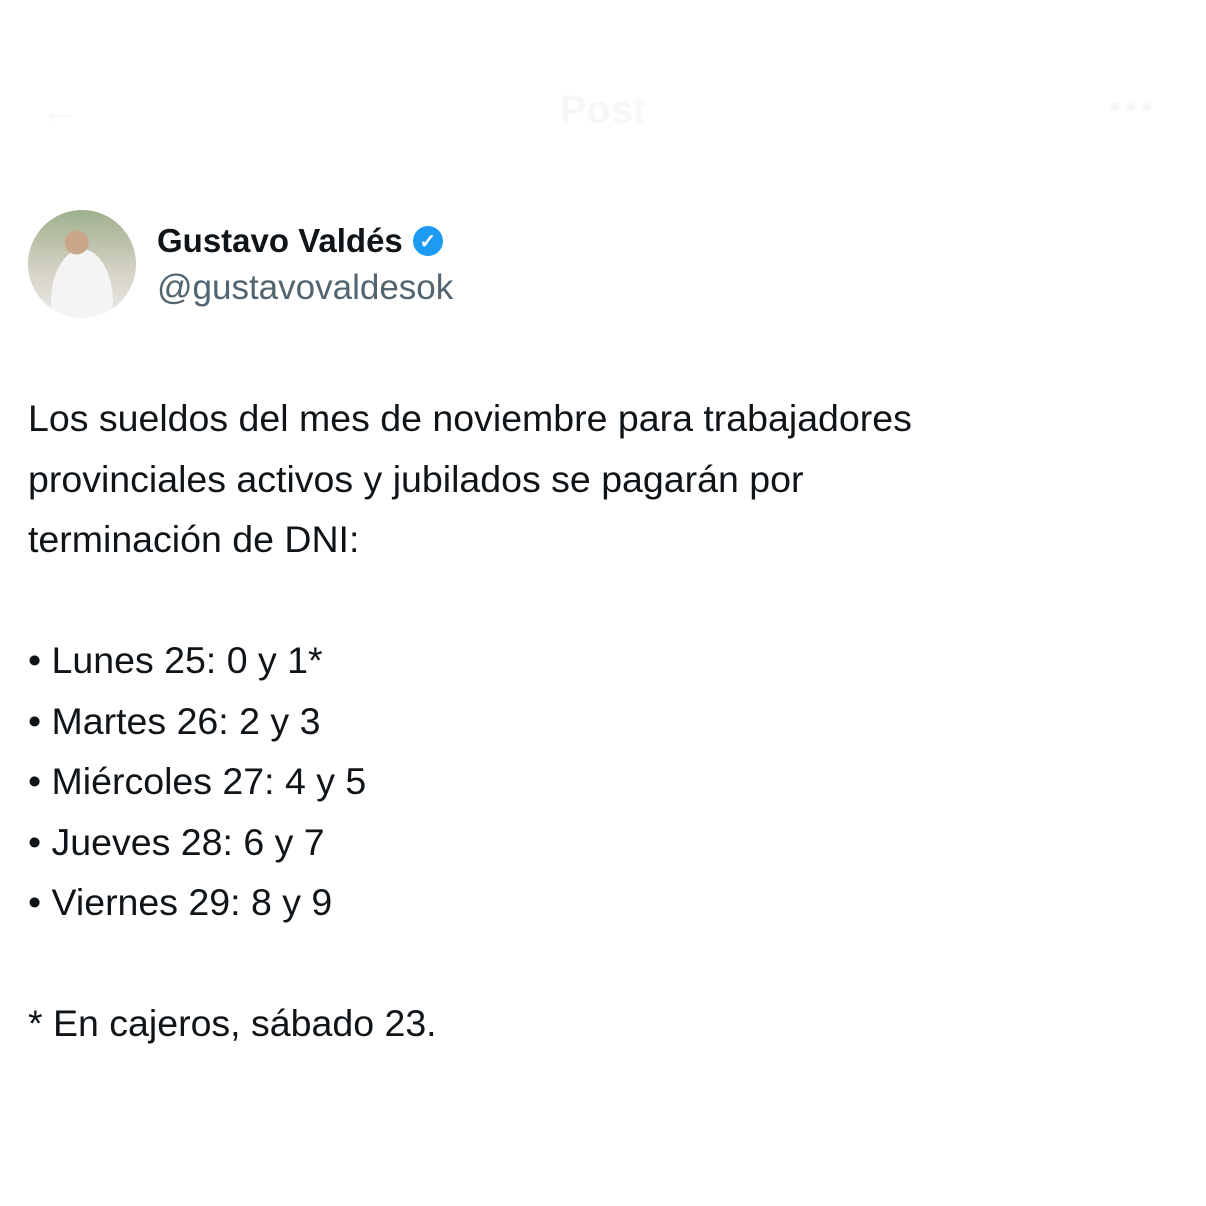  What do you see at coordinates (194, 539) in the screenshot?
I see `post-line: terminación de DNI:` at bounding box center [194, 539].